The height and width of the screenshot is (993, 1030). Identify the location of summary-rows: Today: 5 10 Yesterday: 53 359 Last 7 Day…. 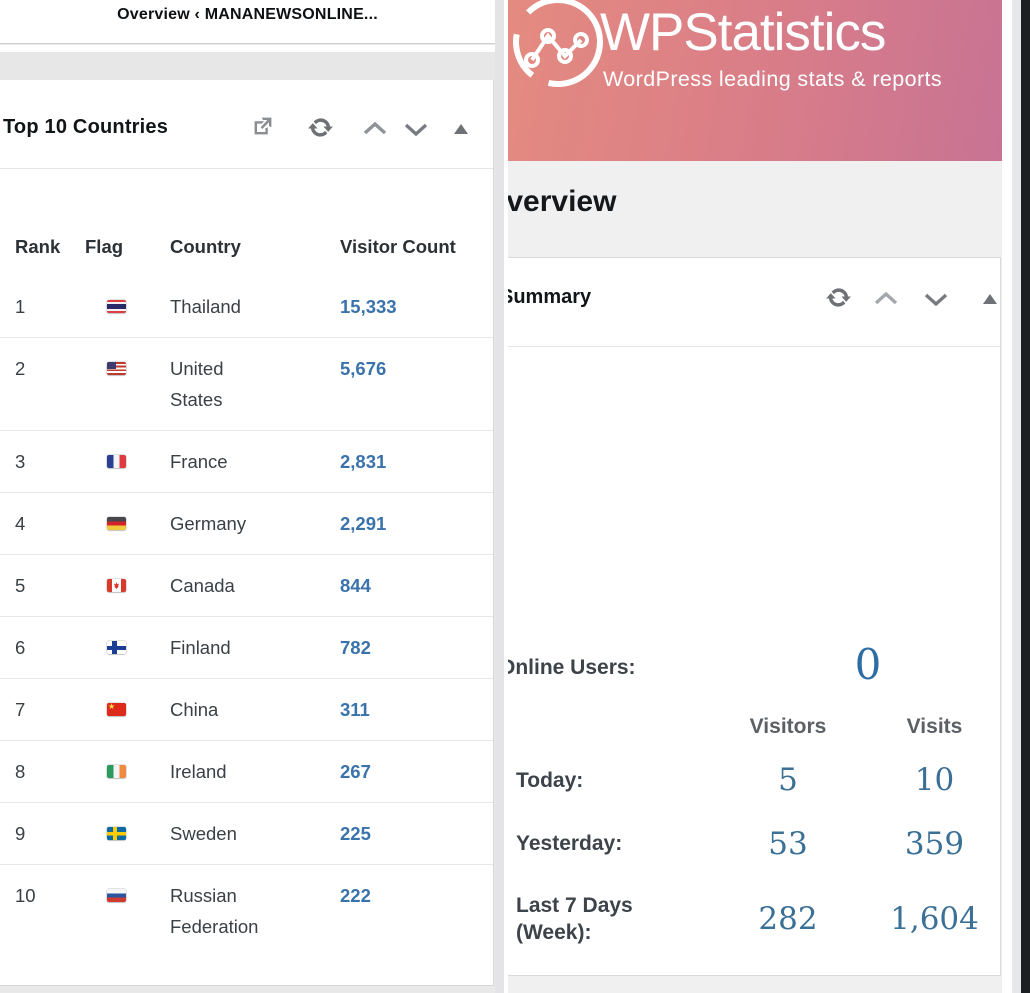
(754, 861).